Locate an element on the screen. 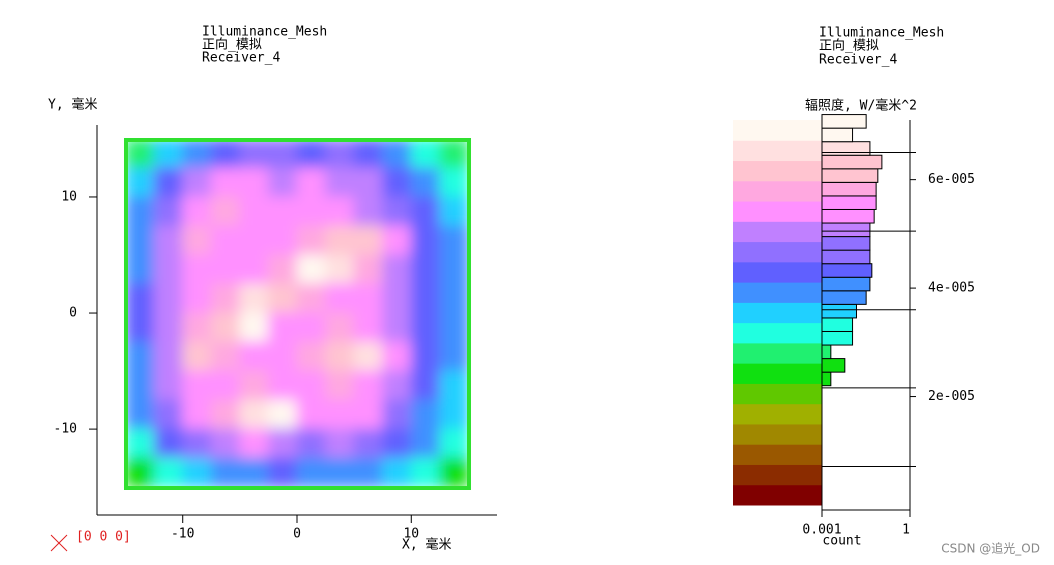  title: Illuminance_Mesh is located at coordinates (264, 32).